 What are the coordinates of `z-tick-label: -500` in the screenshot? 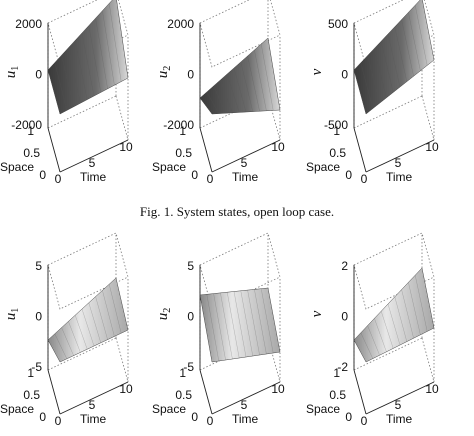 It's located at (336, 125).